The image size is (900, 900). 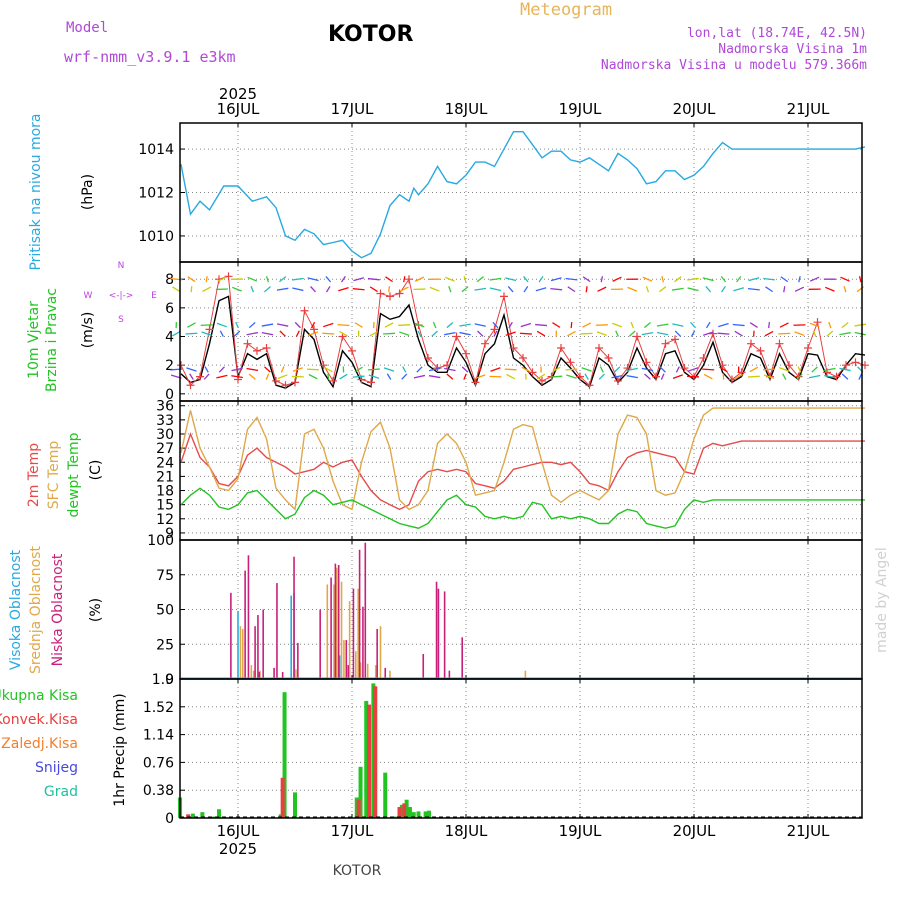 What do you see at coordinates (56, 768) in the screenshot?
I see `precip-legend-item: Snijeg` at bounding box center [56, 768].